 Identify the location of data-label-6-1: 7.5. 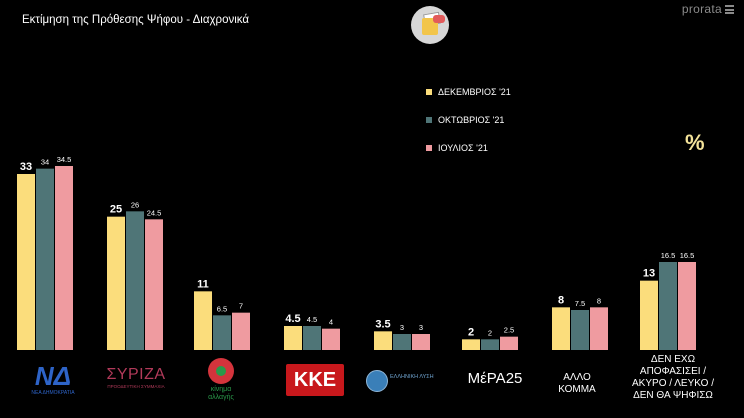
(580, 303).